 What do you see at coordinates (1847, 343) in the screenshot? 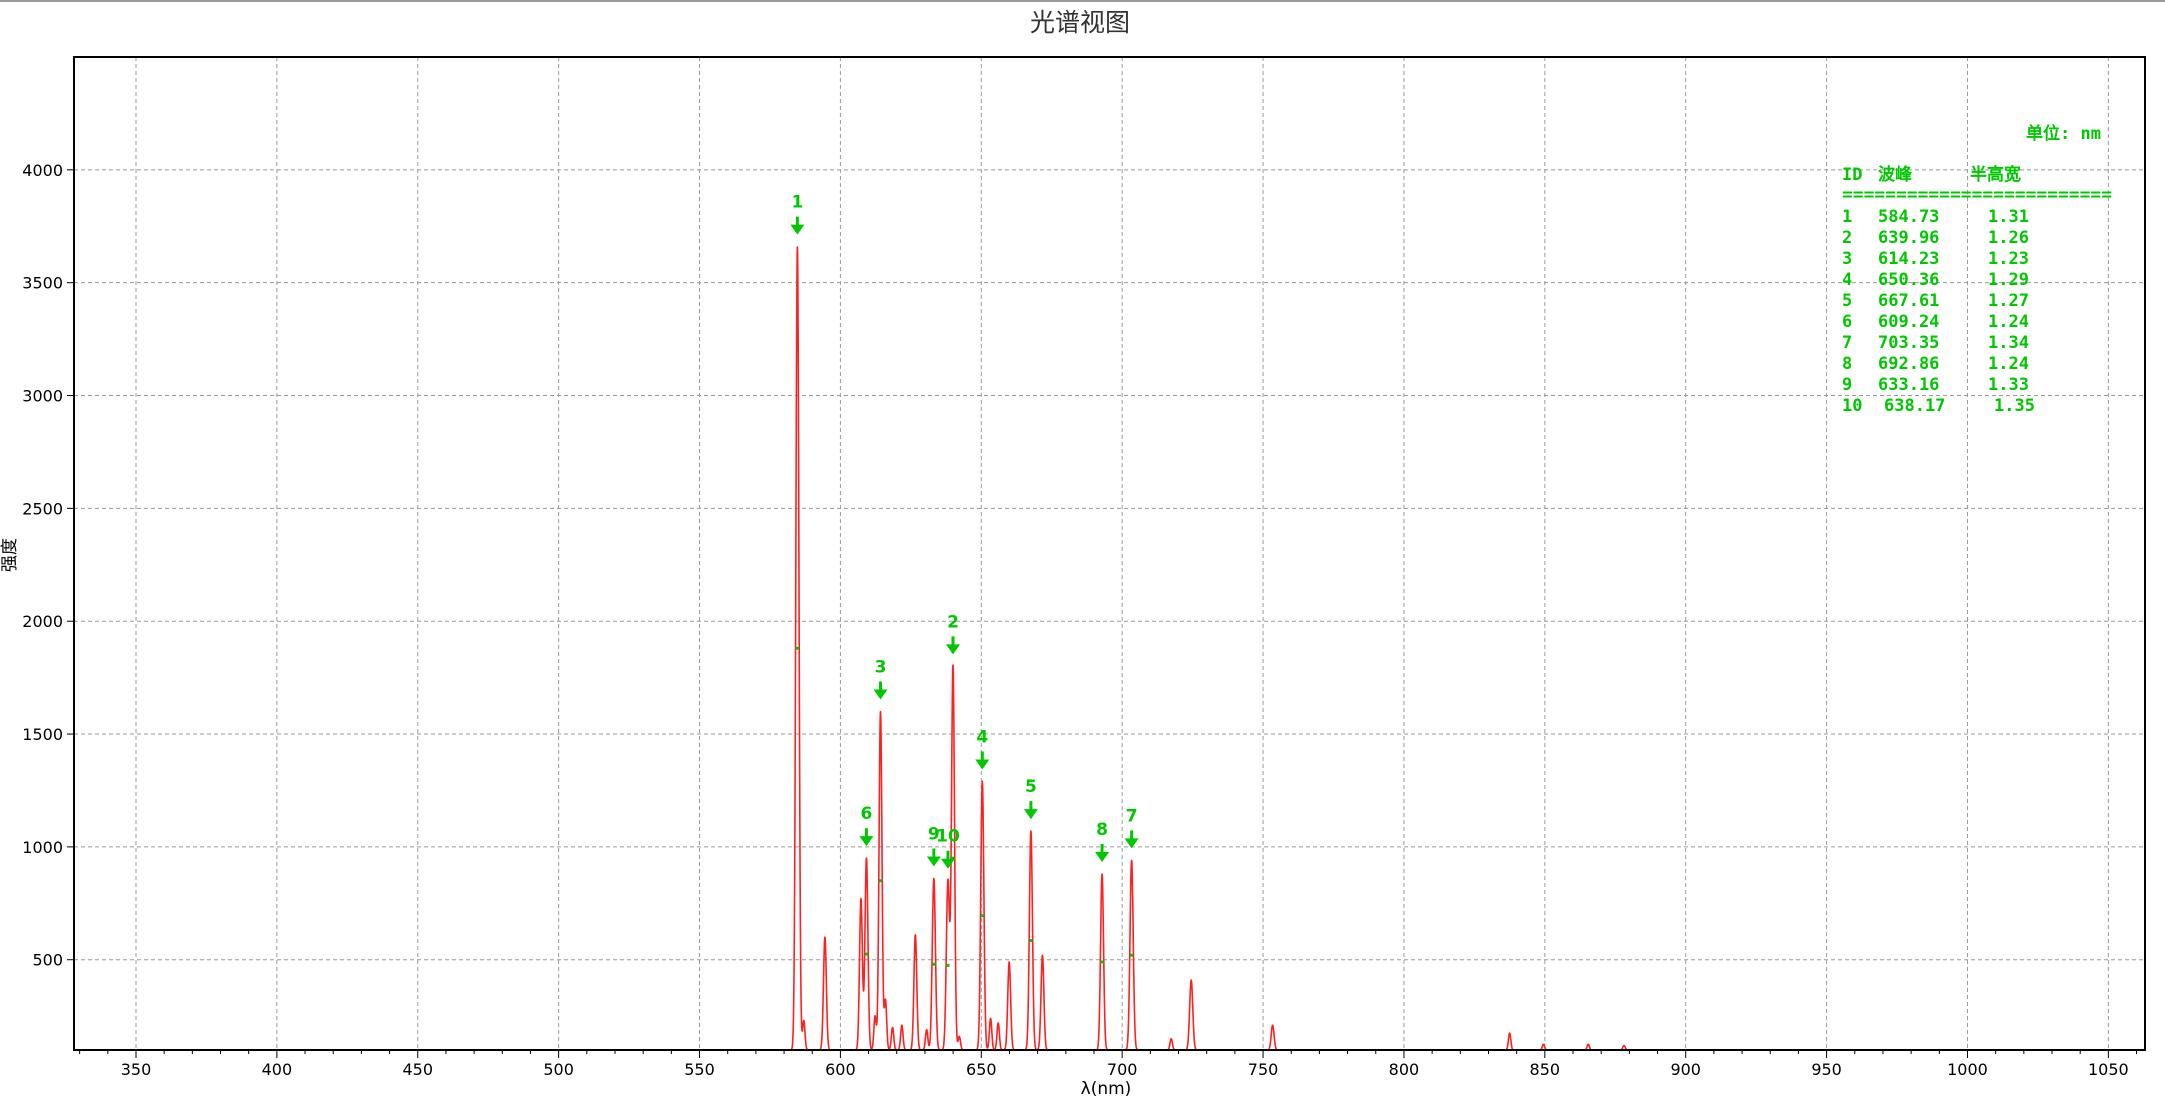
I see `table-cell-id: 7` at bounding box center [1847, 343].